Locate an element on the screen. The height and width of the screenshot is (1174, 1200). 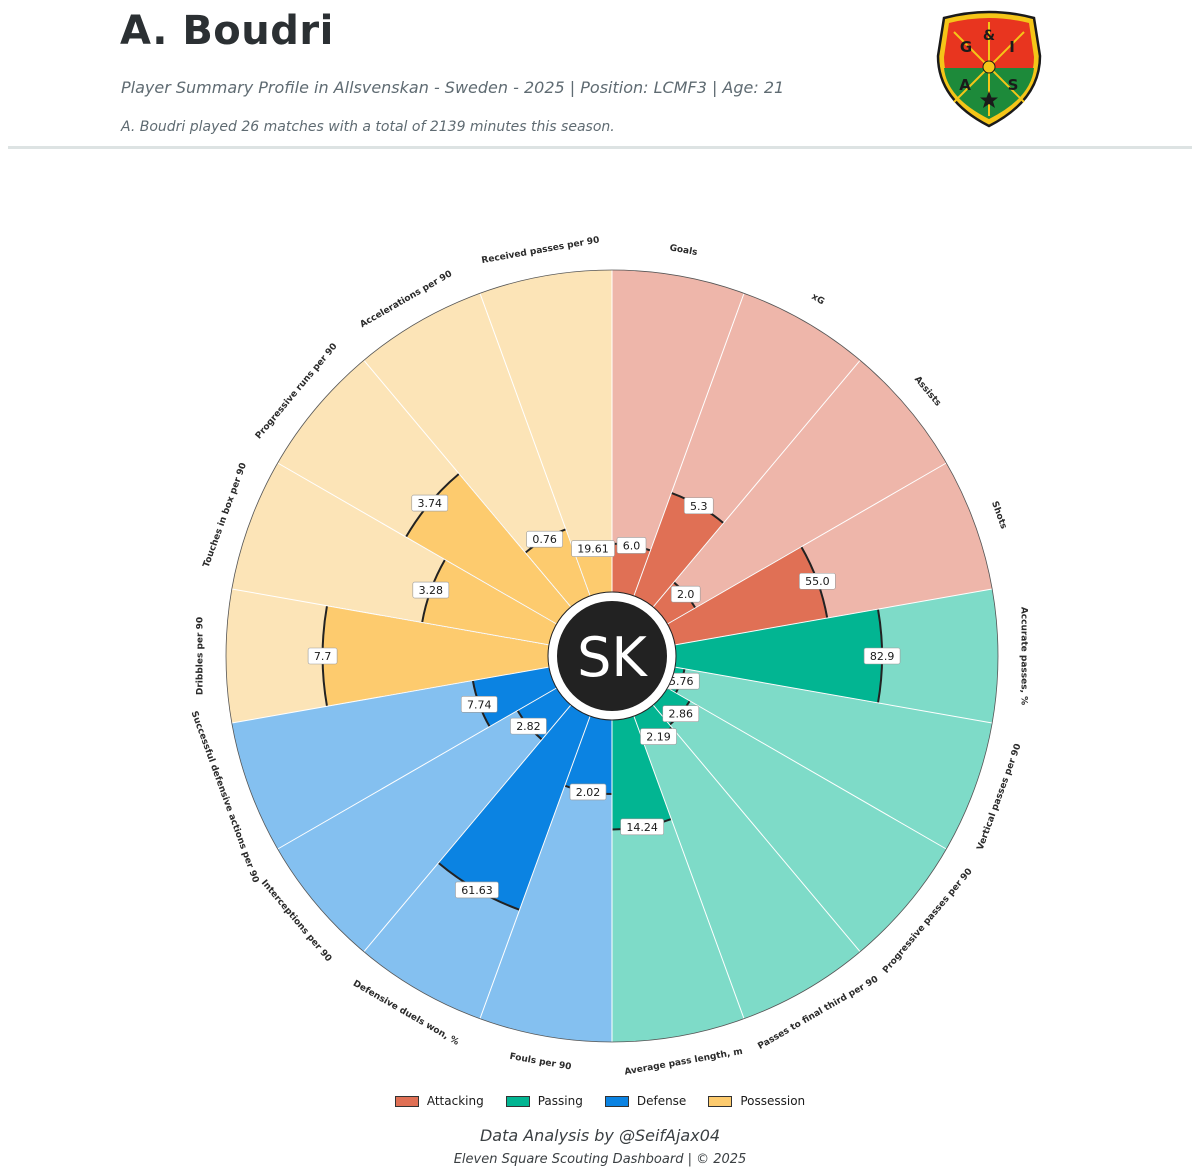
legend-item-passing: Passing is located at coordinates (544, 1101).